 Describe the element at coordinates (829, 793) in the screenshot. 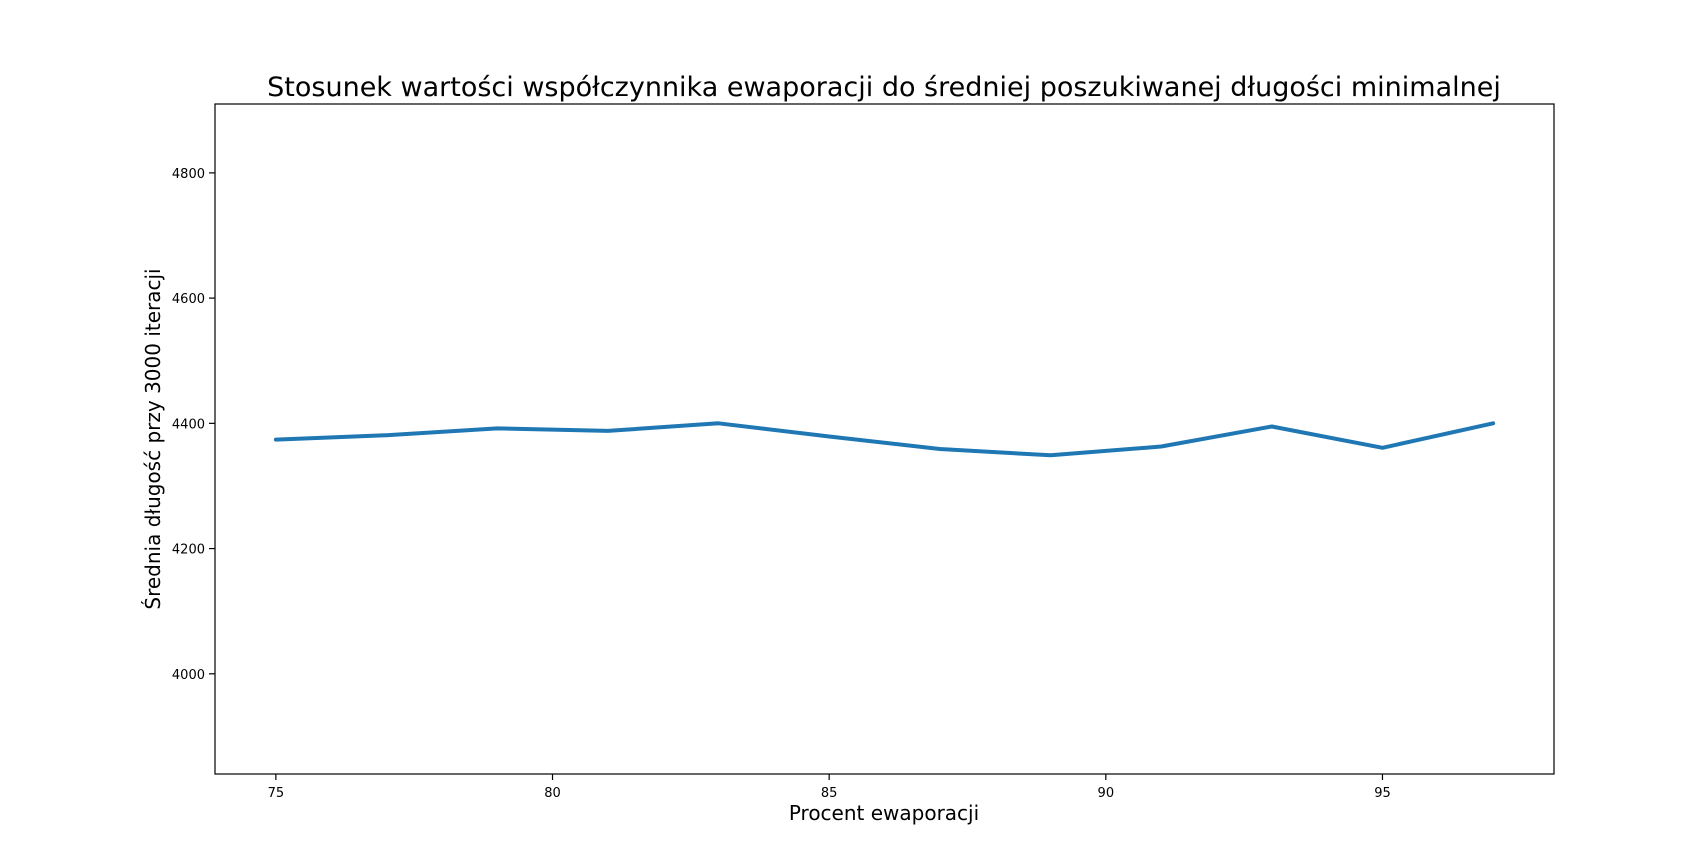

I see `x-tick-label: 85` at that location.